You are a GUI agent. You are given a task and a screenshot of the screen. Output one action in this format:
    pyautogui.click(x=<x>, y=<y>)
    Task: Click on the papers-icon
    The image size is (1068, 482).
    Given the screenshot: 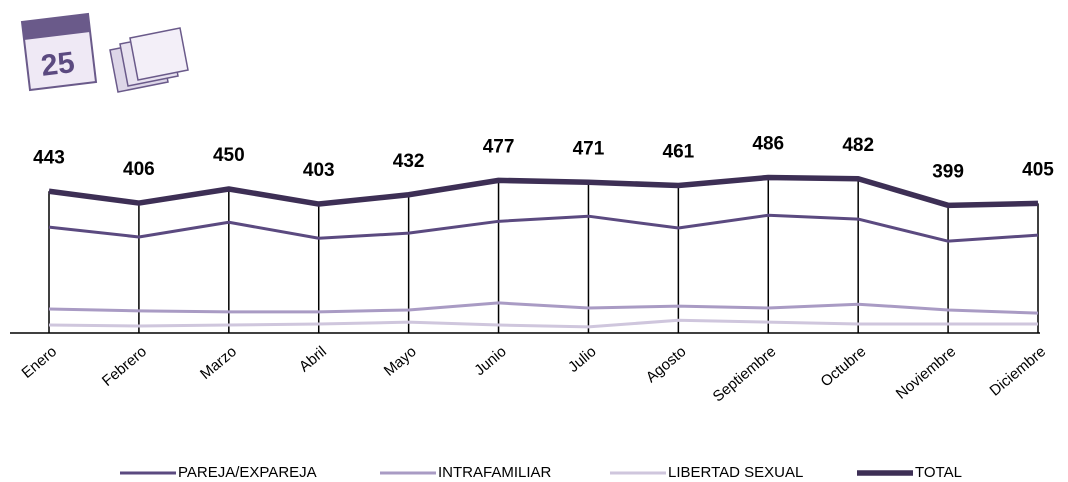 What is the action you would take?
    pyautogui.click(x=159, y=54)
    